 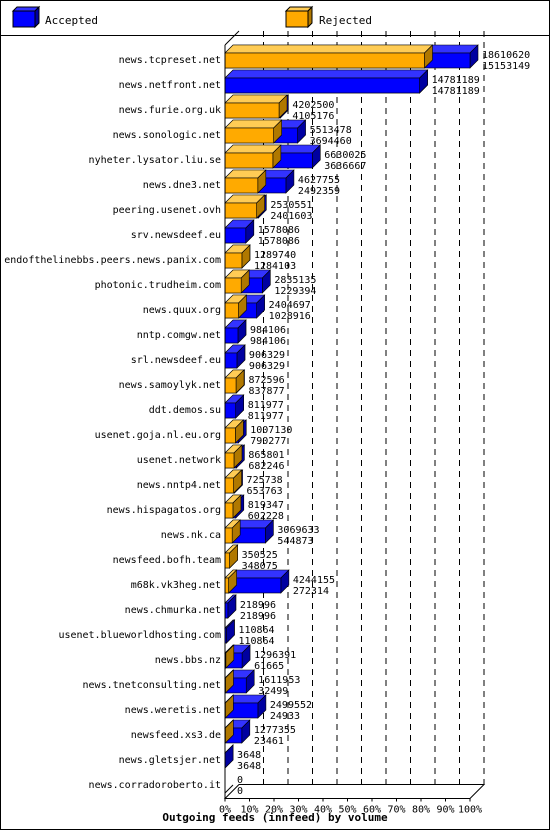 What do you see at coordinates (285, 716) in the screenshot?
I see `value-label-rejected: 24933` at bounding box center [285, 716].